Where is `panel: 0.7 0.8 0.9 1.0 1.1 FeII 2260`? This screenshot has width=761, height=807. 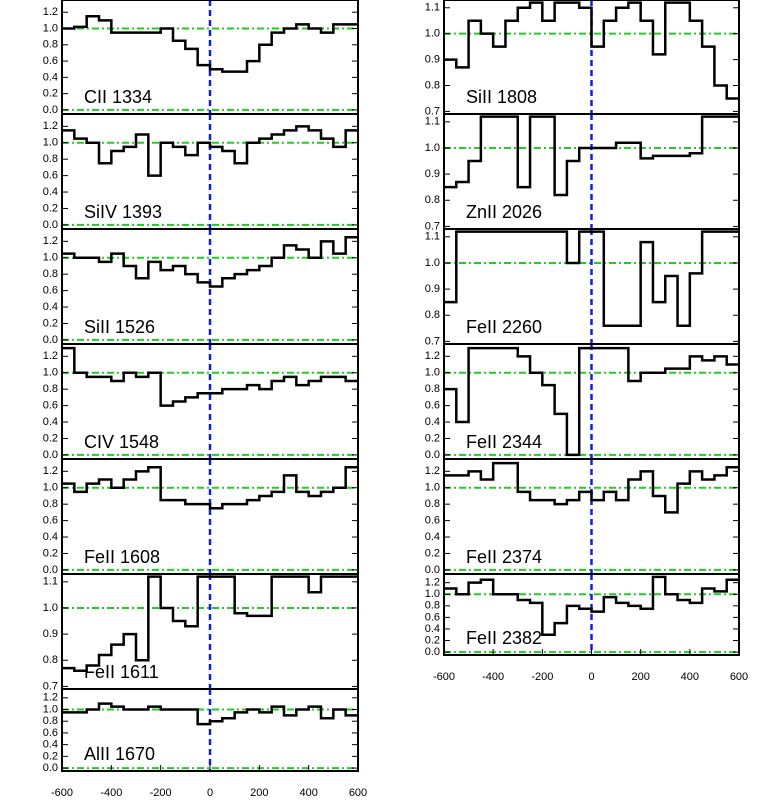
panel: 0.7 0.8 0.9 1.0 1.1 FeII 2260 is located at coordinates (582, 287).